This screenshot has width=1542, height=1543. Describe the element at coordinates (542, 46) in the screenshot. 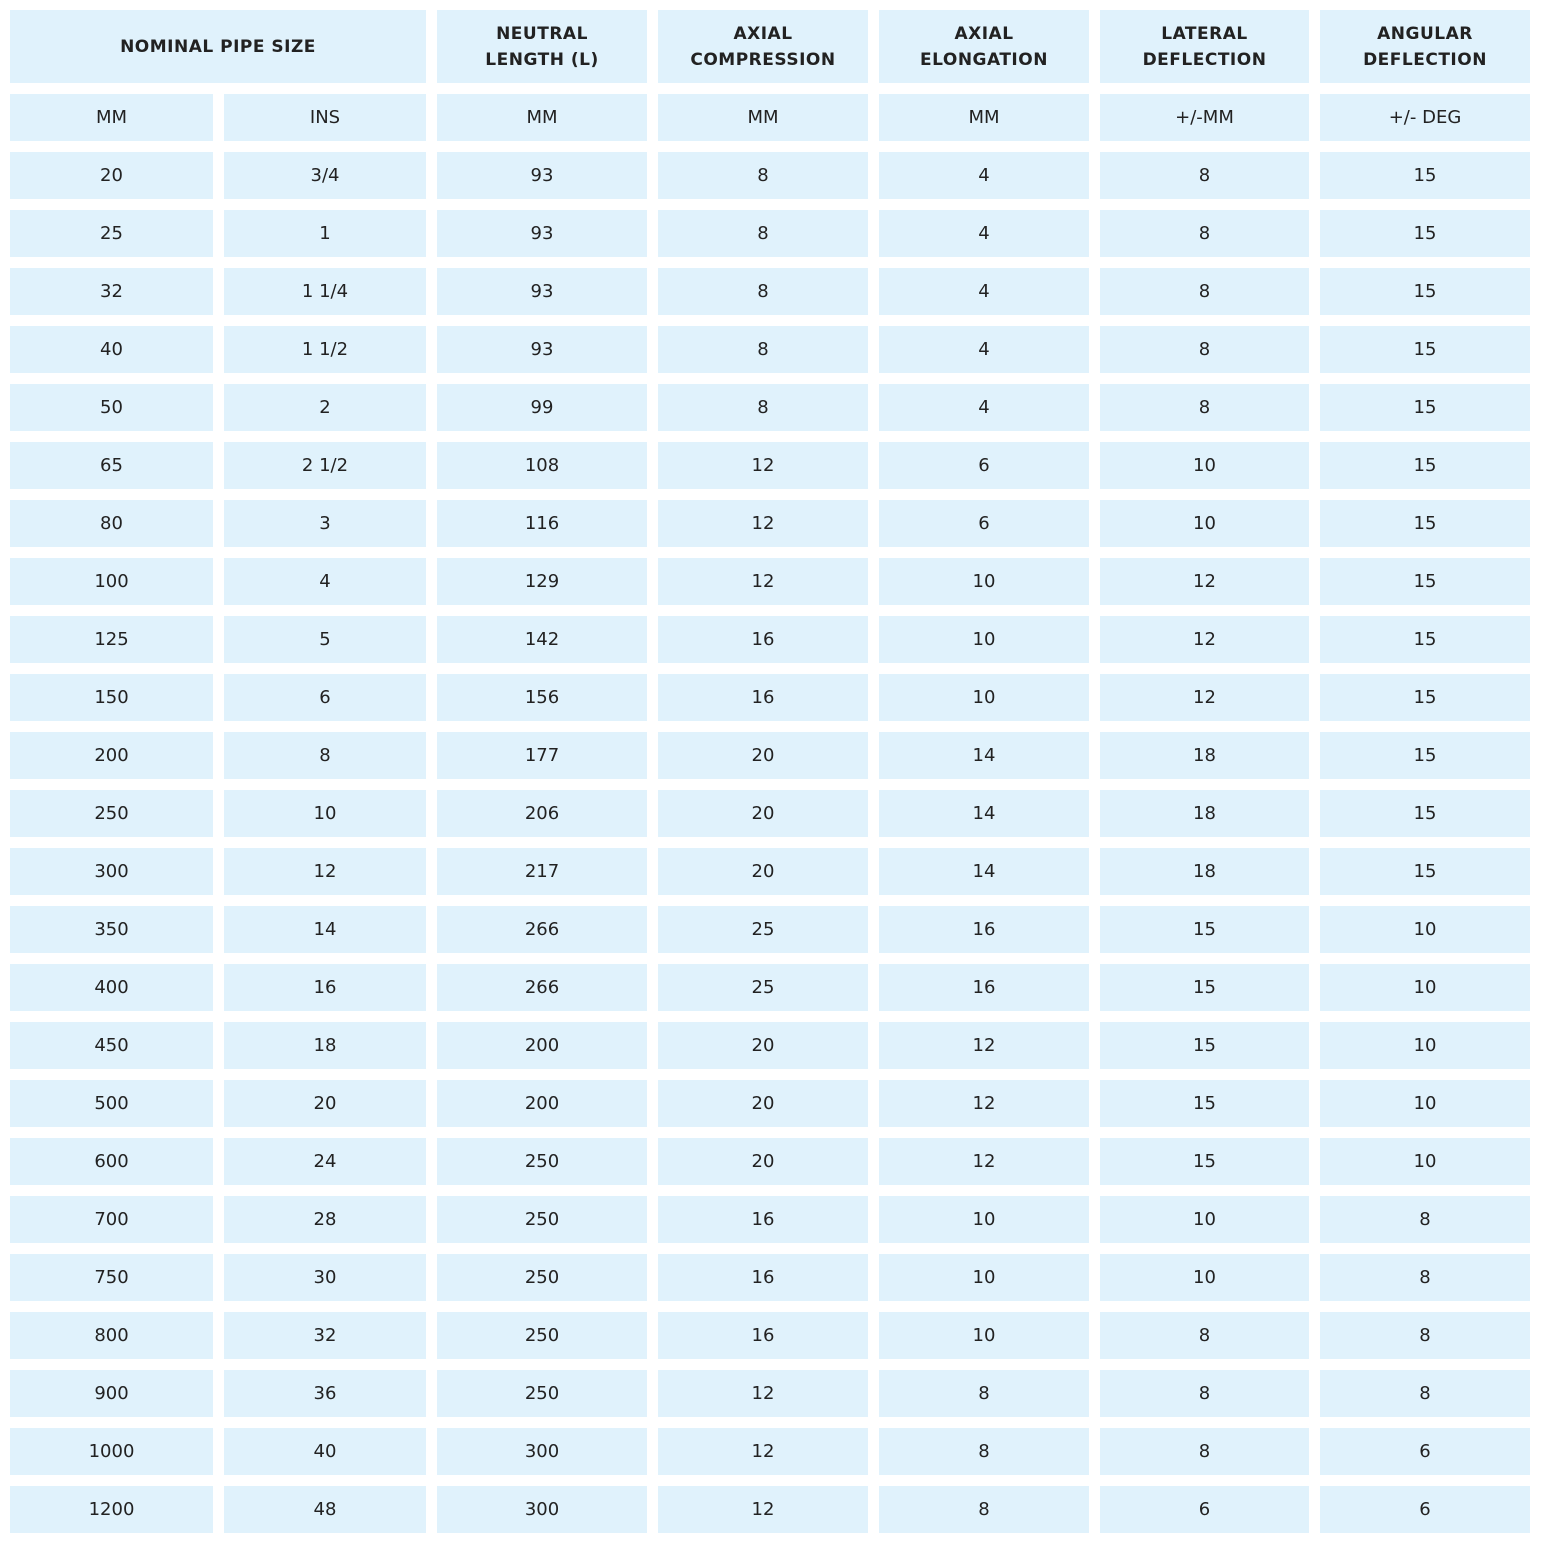

I see `column-header: NEUTRAL LENGTH (L)` at that location.